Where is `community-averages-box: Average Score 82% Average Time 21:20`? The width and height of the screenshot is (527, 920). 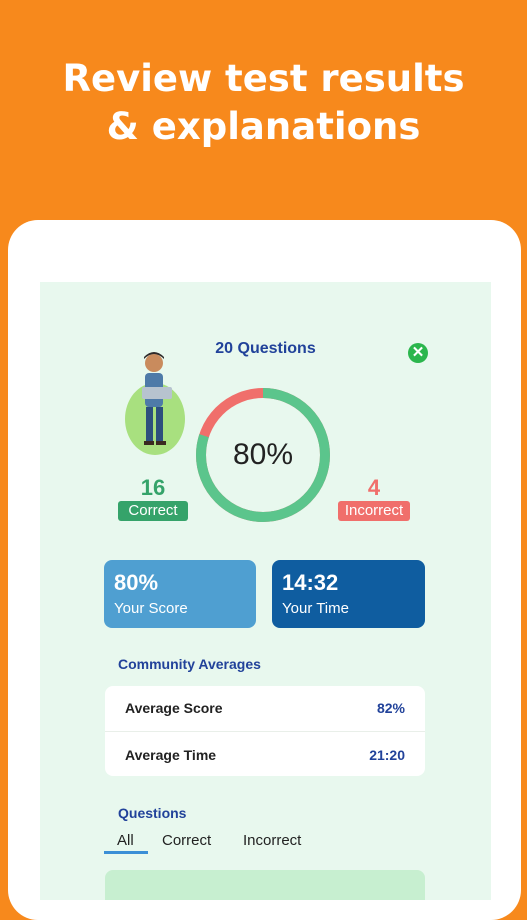 community-averages-box: Average Score 82% Average Time 21:20 is located at coordinates (265, 731).